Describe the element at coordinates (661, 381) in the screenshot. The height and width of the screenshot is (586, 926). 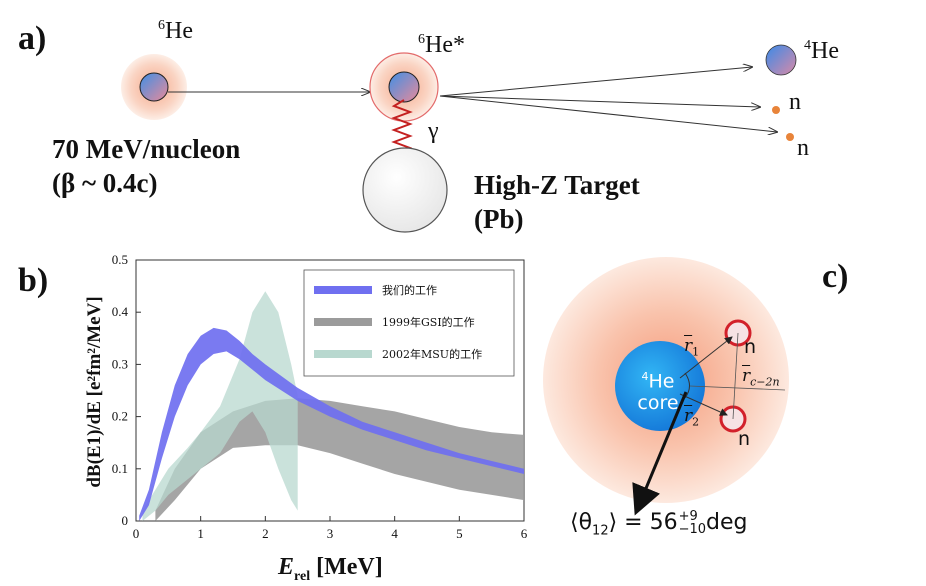
I see `core-symbol: He` at that location.